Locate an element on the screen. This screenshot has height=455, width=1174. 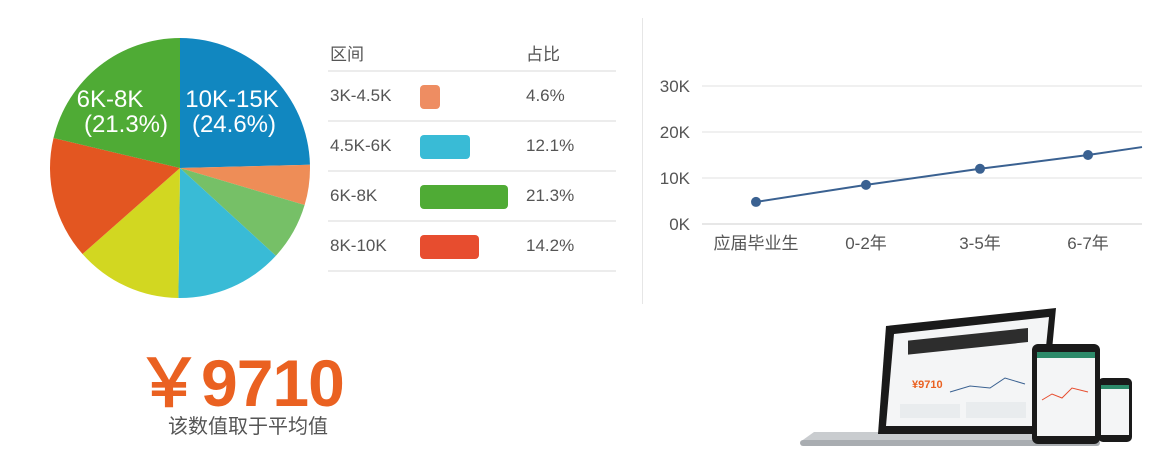
row-range: 3K-4.5K is located at coordinates (361, 95).